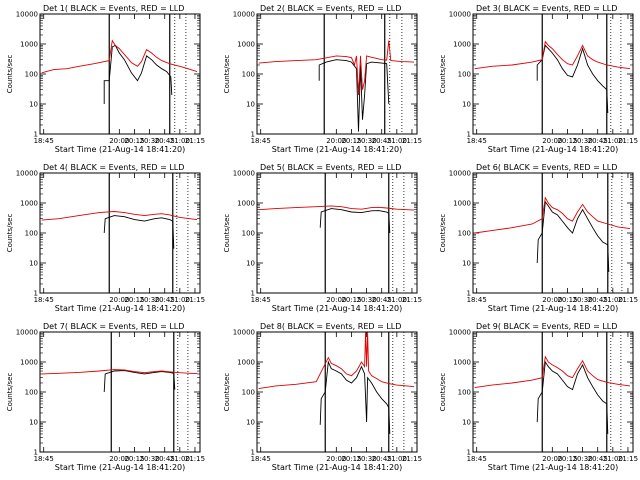  I want to click on panel-title: Det 8( BLACK = Events, RED = LLD, so click(330, 326).